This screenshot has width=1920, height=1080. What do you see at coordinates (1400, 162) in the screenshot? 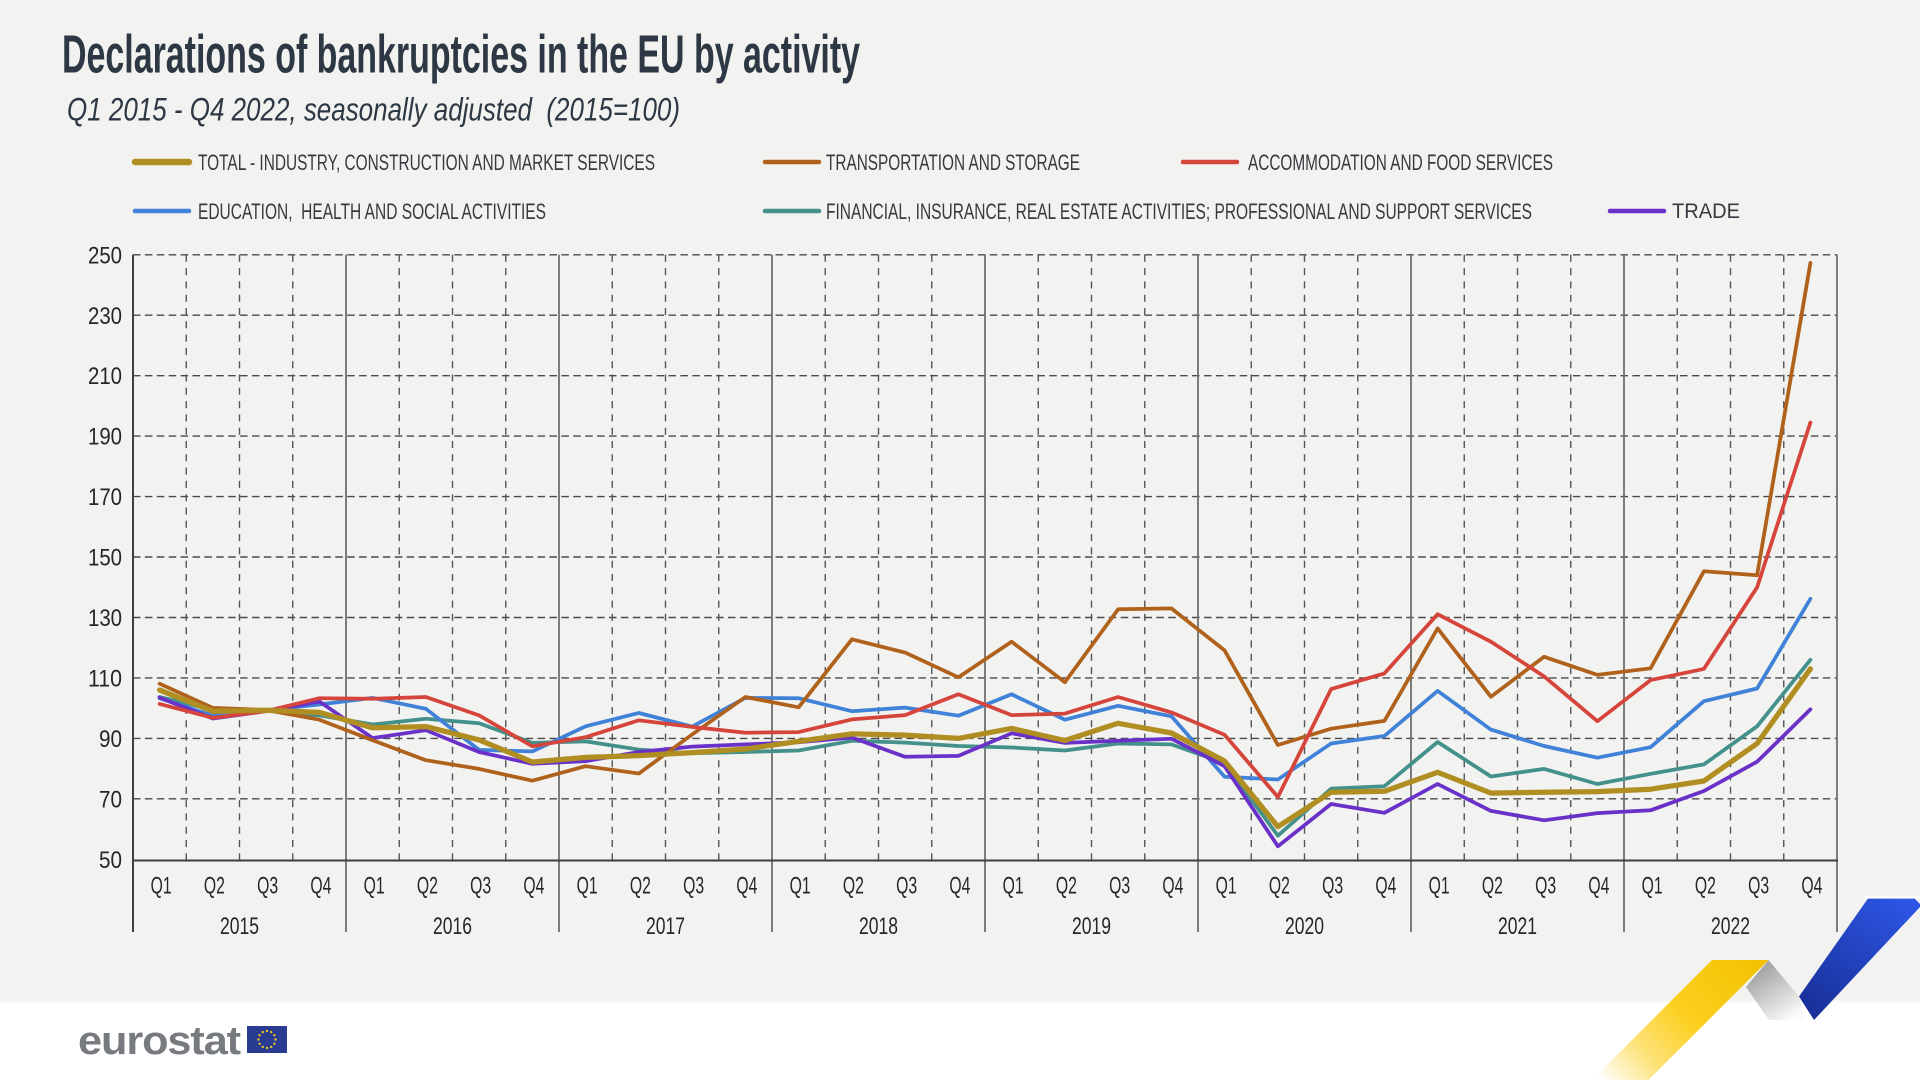
I see `svg-text:ACCOMMODATION AND FOOD SERVICE: ACCOMMODATION AND FOOD SERVICES` at bounding box center [1400, 162].